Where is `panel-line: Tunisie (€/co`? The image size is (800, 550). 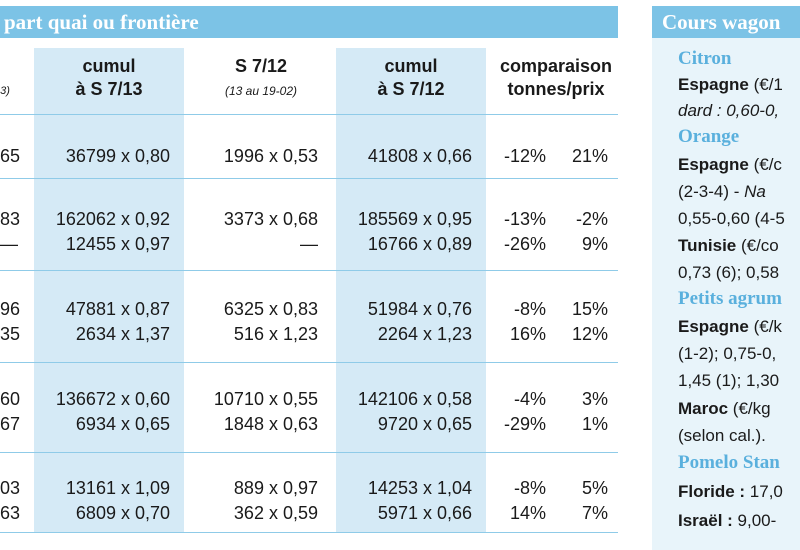 panel-line: Tunisie (€/co is located at coordinates (728, 246).